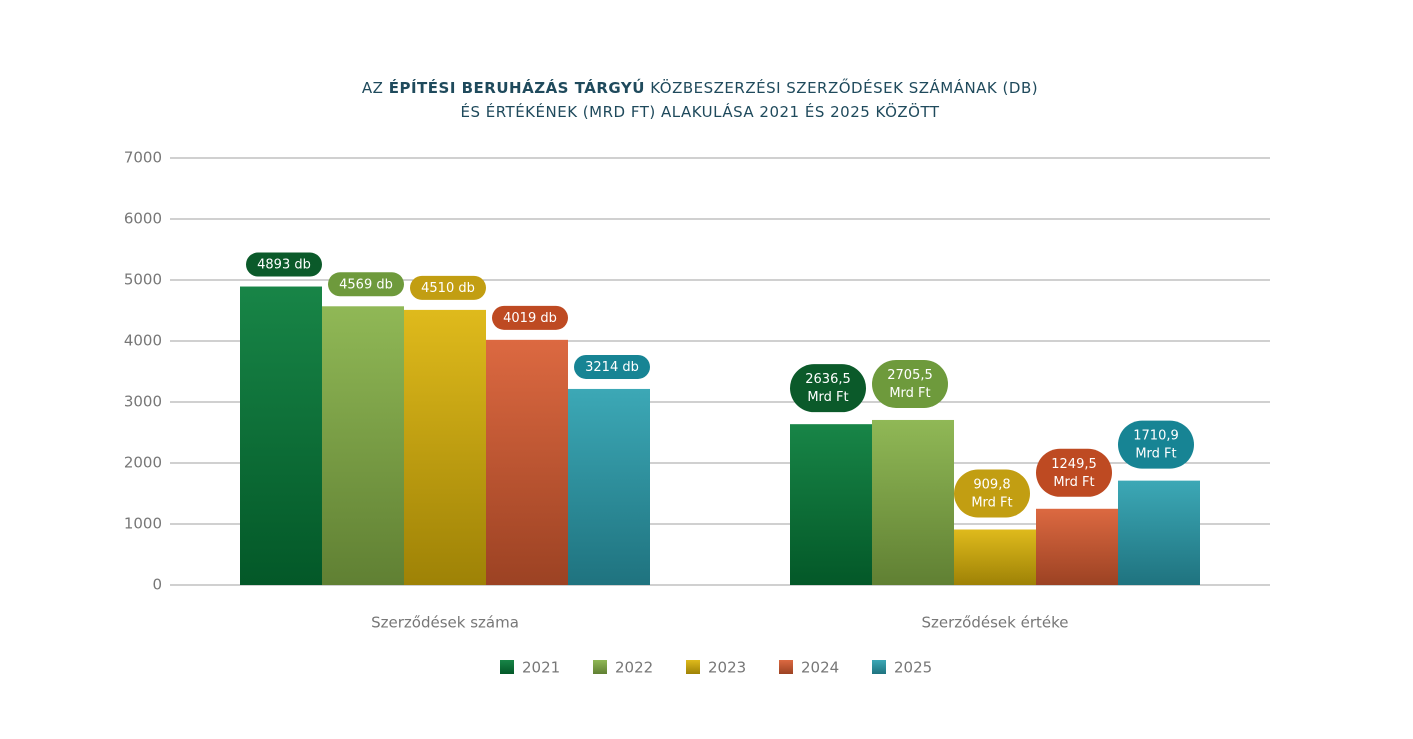 This screenshot has height=739, width=1413. I want to click on value-label: 2705,5 Mrd Ft, so click(910, 383).